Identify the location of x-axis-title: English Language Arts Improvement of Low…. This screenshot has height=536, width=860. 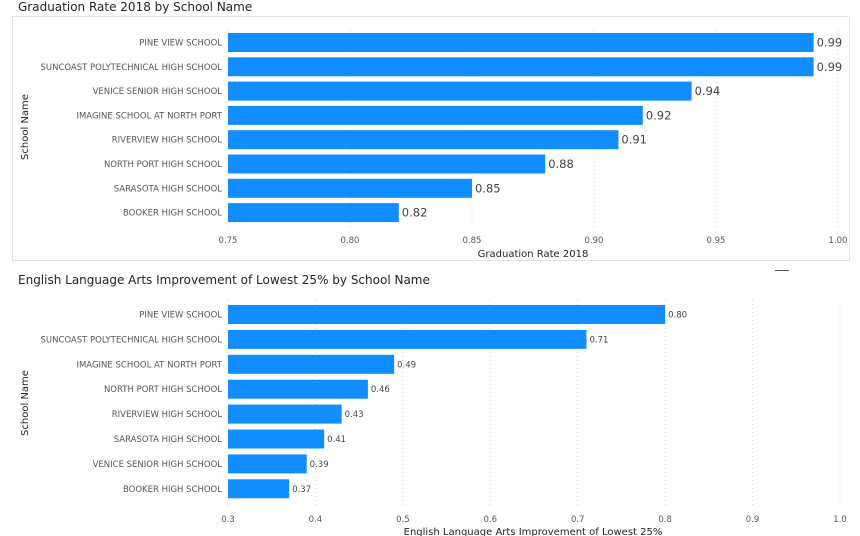
(533, 531).